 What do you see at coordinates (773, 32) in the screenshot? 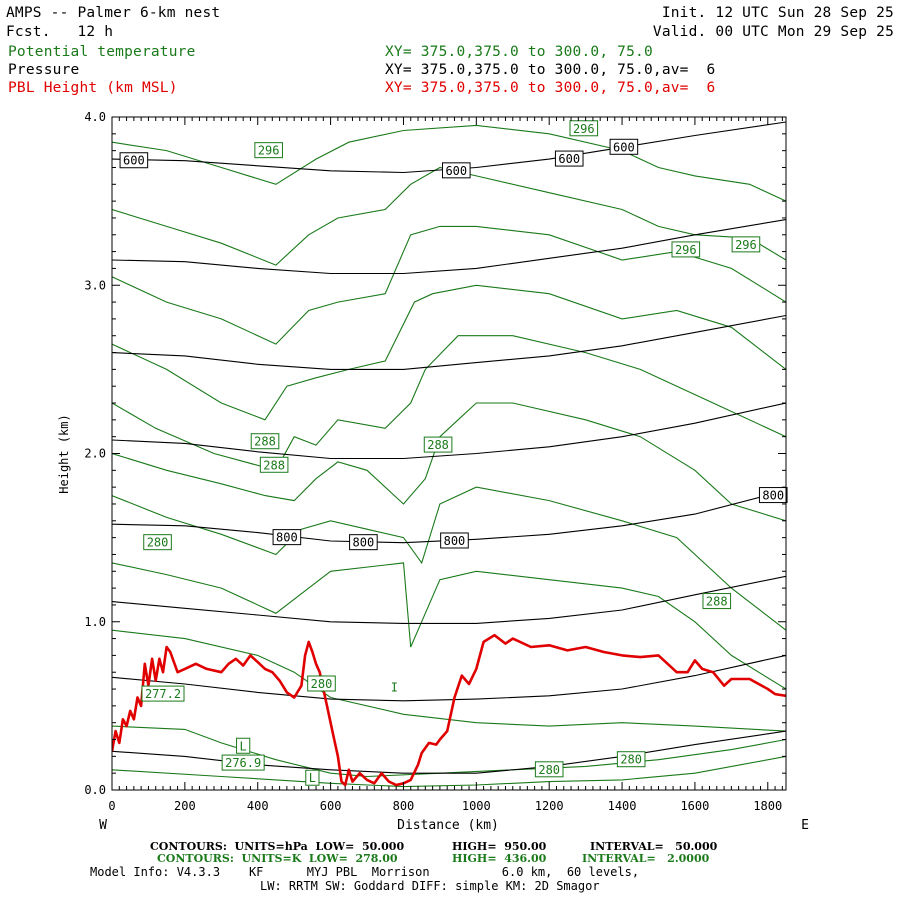
I see `valid-time: Valid. 00 UTC Mon 29 Sep 25` at bounding box center [773, 32].